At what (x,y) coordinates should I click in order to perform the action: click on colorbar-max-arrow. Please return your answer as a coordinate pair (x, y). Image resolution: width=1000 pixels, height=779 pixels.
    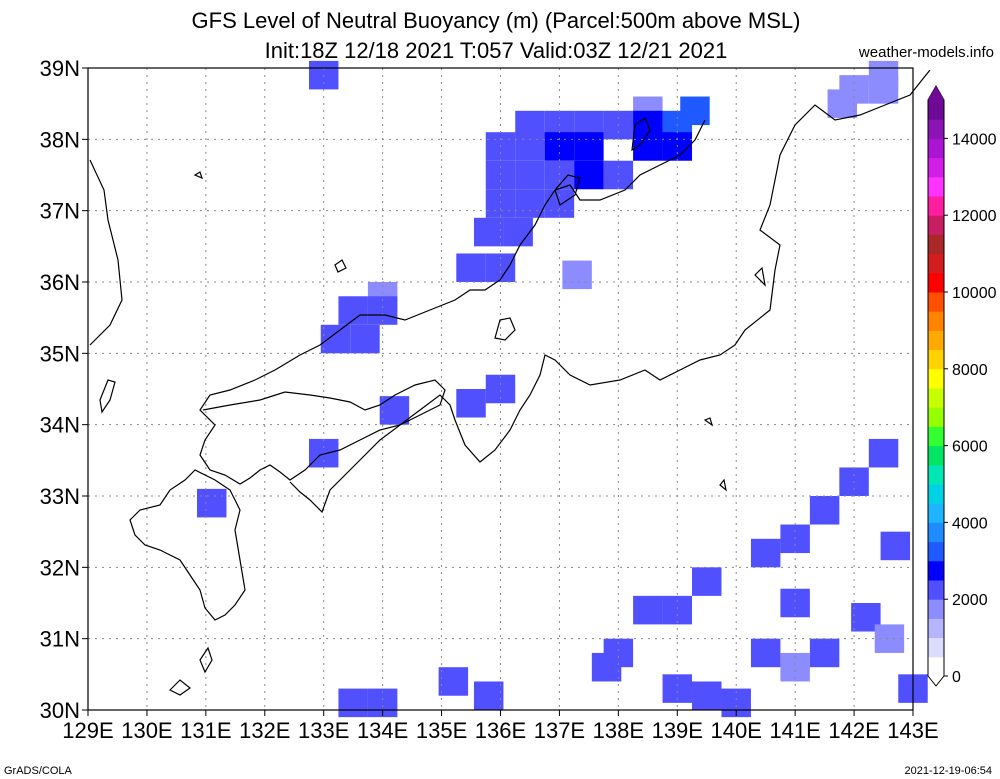
    Looking at the image, I should click on (936, 93).